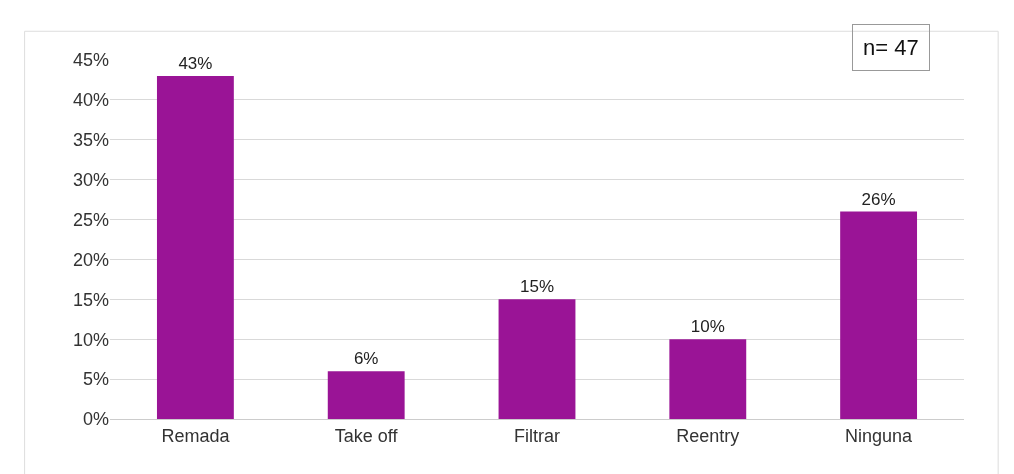 The height and width of the screenshot is (474, 1014). What do you see at coordinates (891, 47) in the screenshot?
I see `annotation: n= 47` at bounding box center [891, 47].